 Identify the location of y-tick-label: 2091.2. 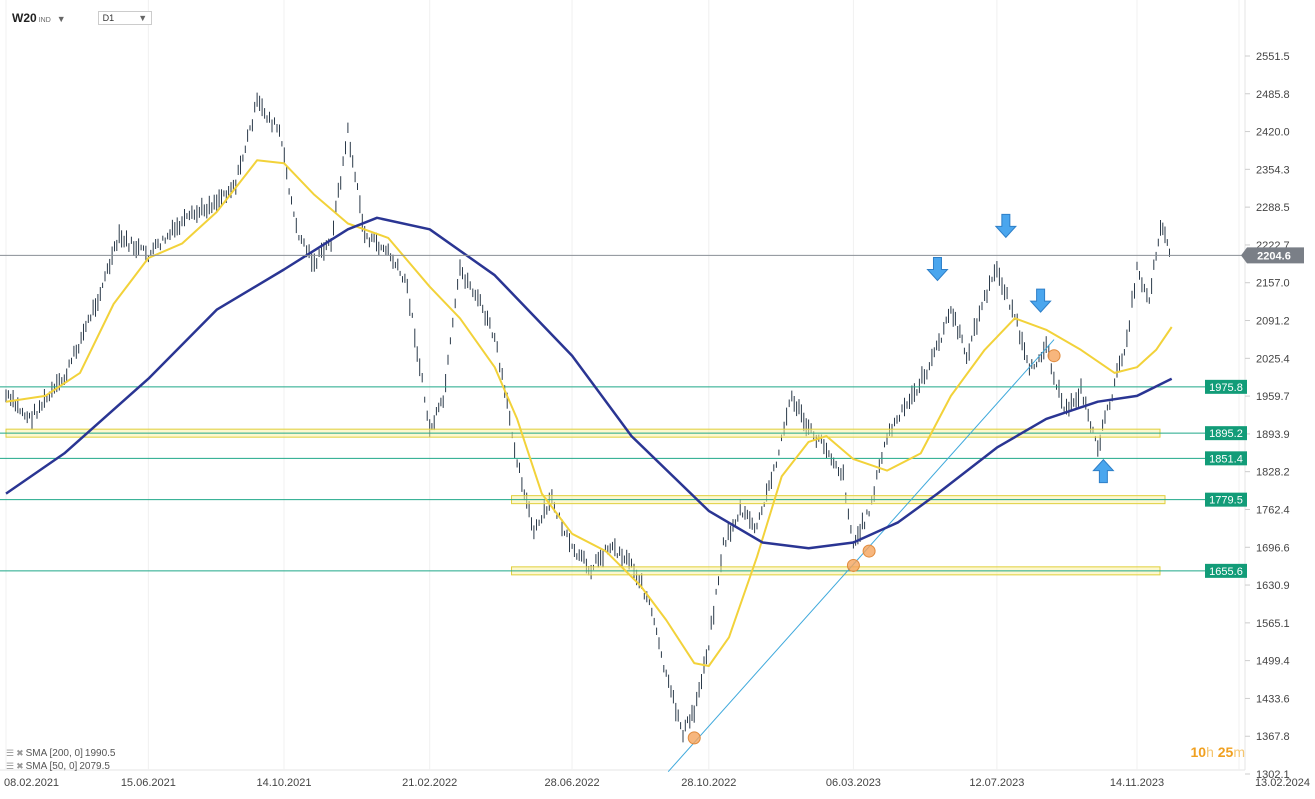
(1273, 322).